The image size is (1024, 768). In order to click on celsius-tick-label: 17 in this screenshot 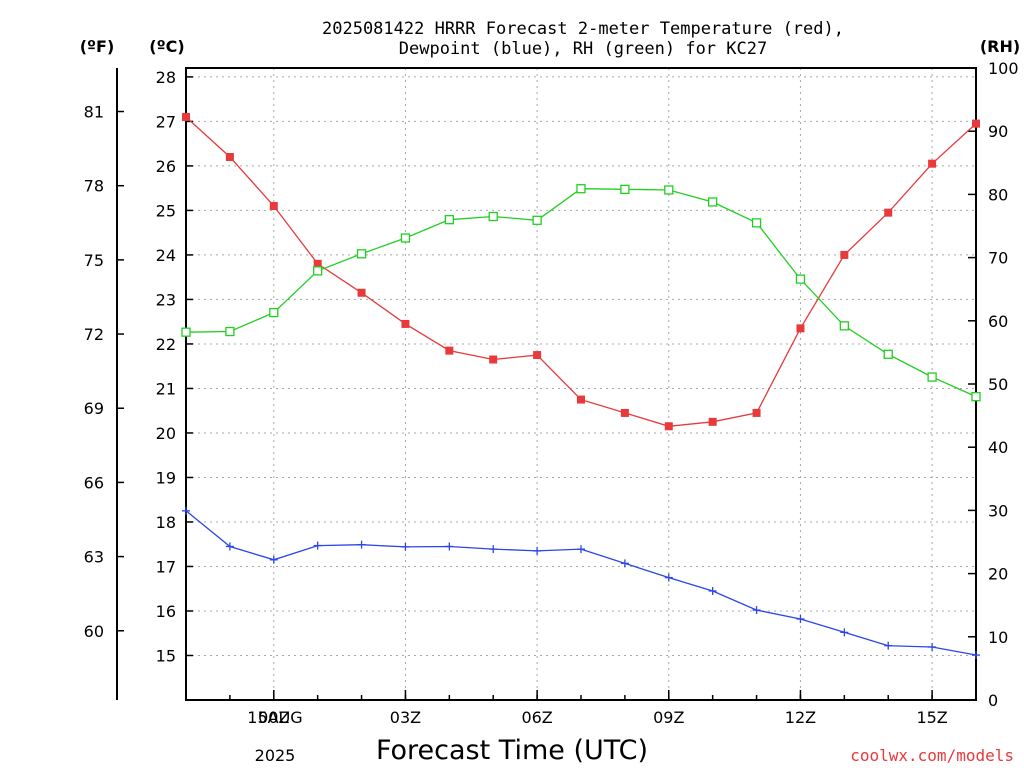, I will do `click(166, 566)`.